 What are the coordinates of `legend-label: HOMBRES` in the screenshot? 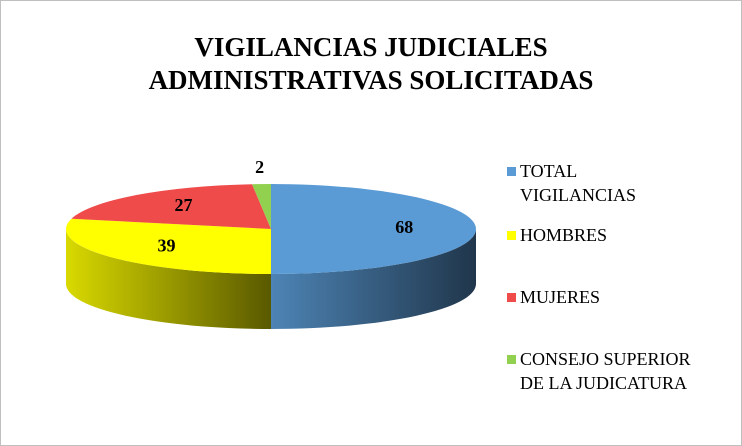 It's located at (564, 235).